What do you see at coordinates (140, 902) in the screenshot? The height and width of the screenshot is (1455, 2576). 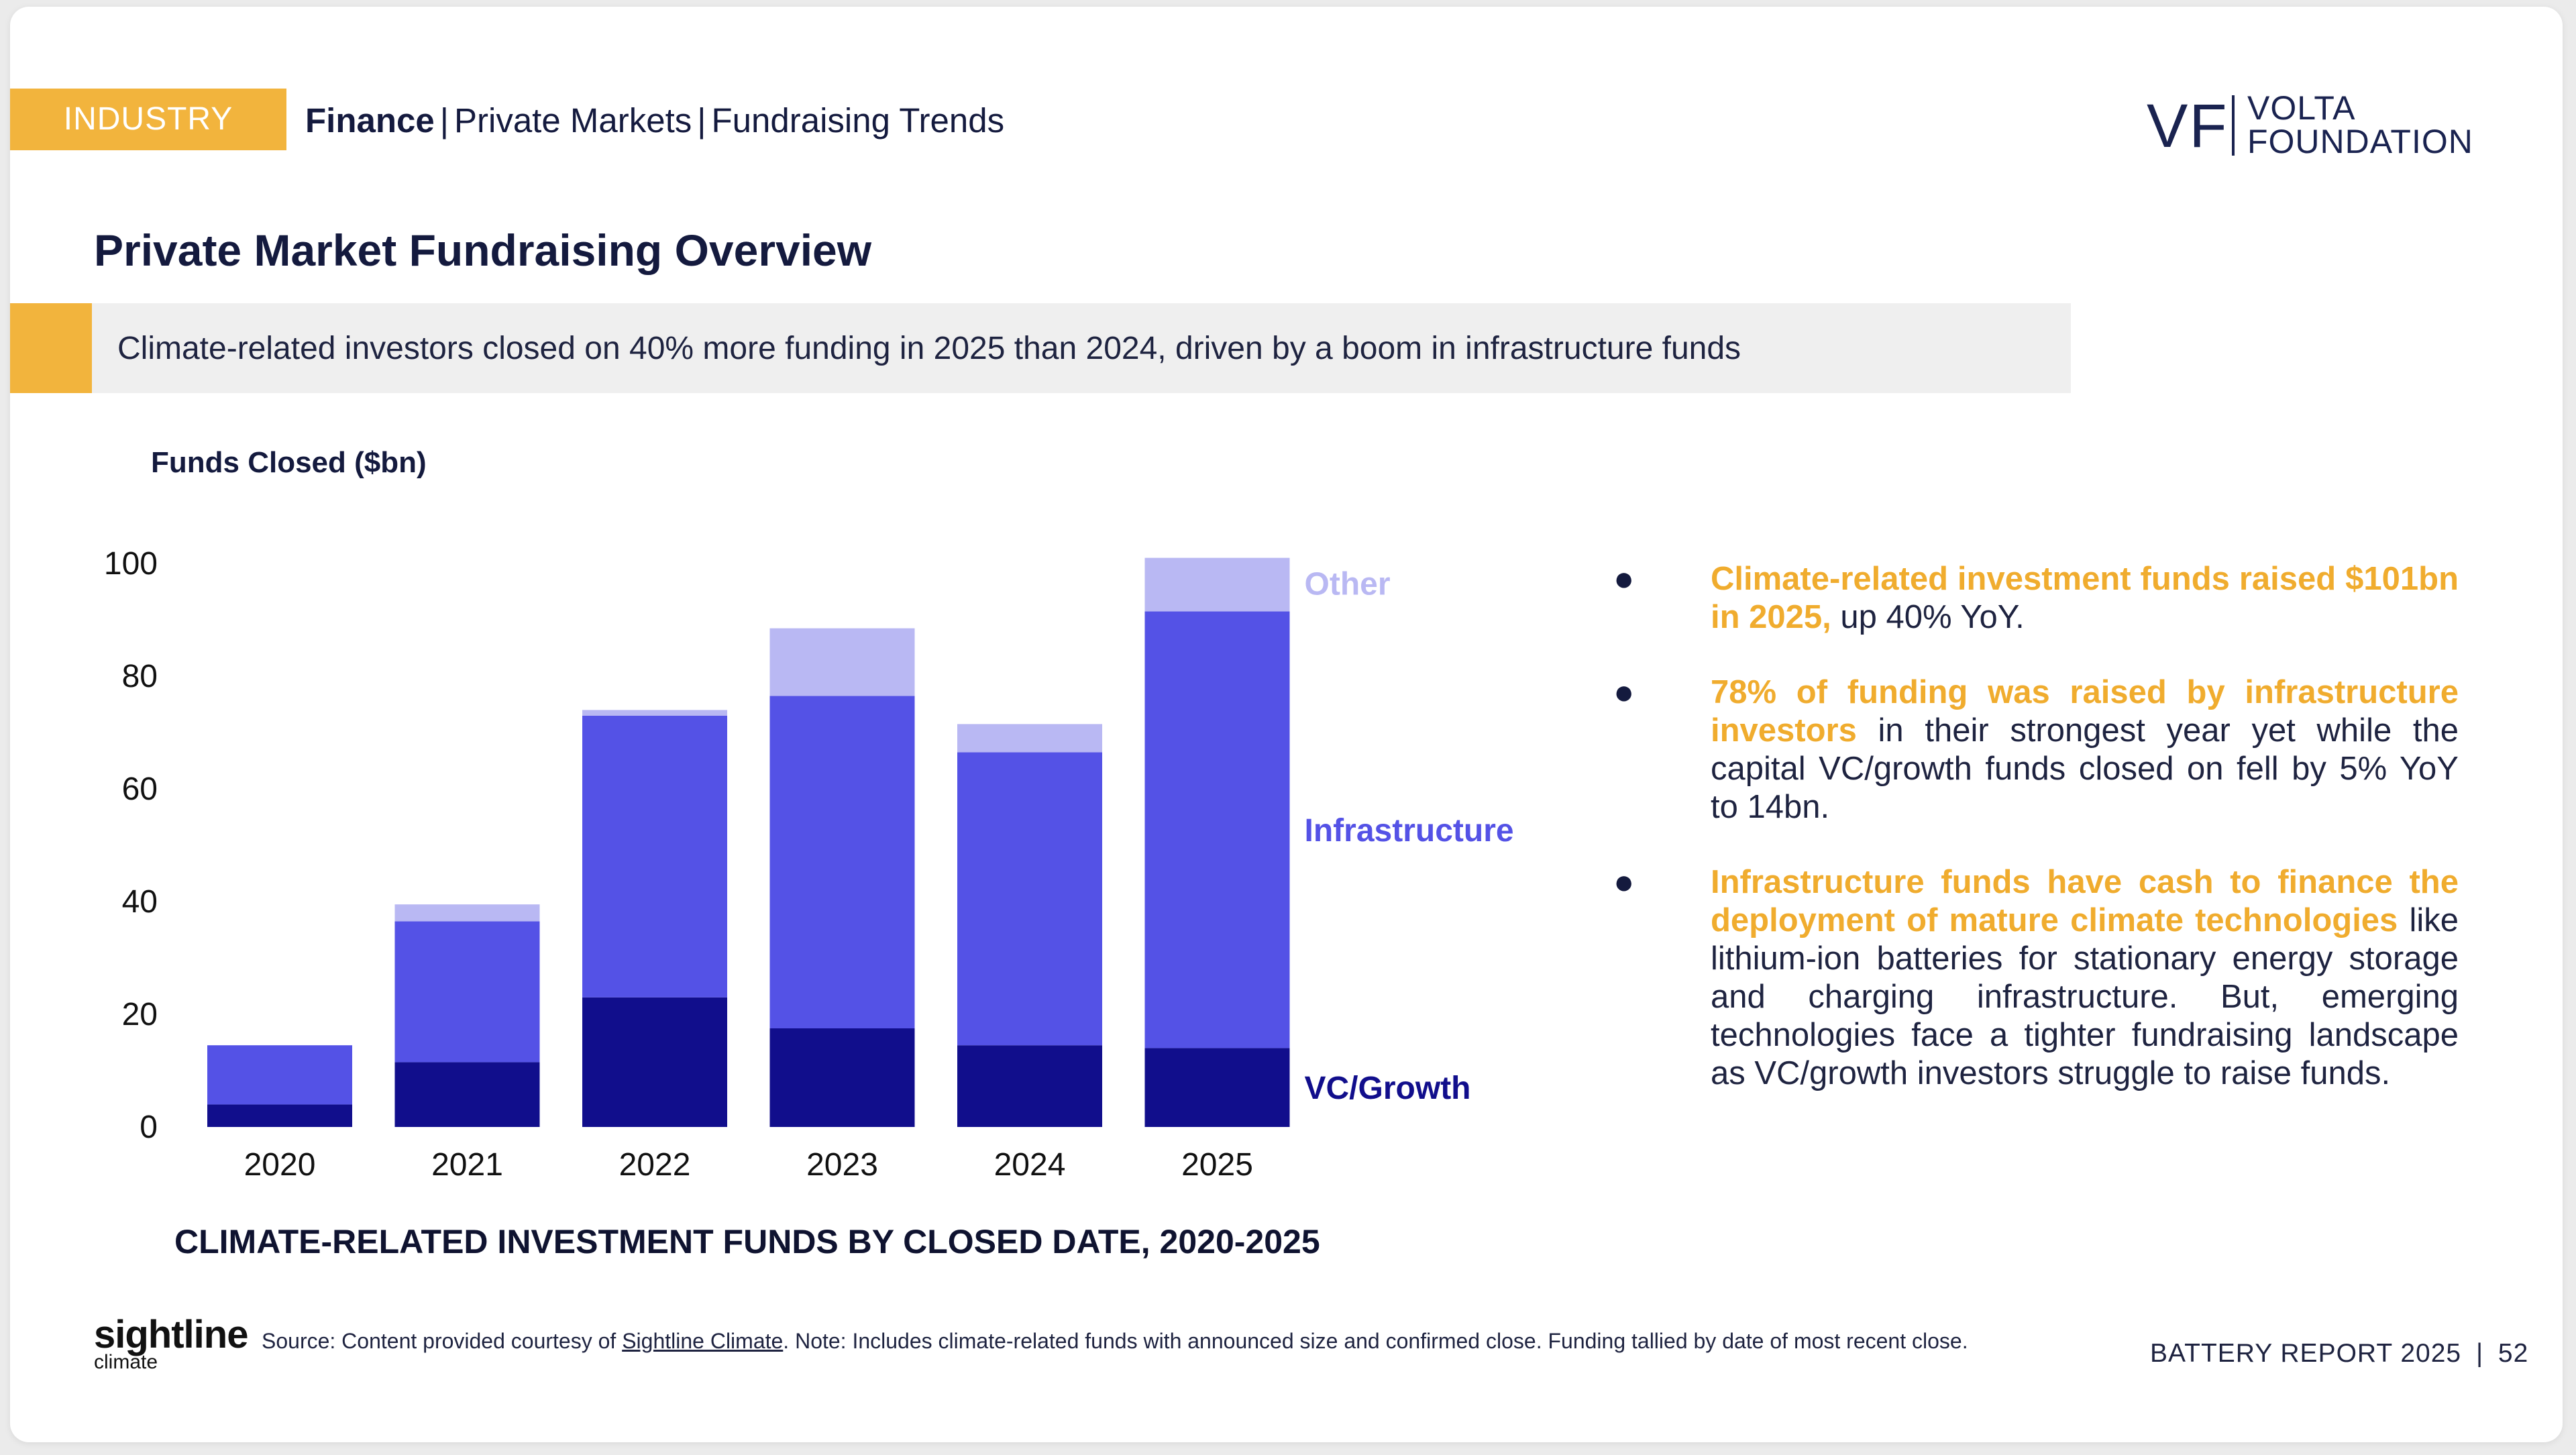 I see `y-tick-label: 40` at bounding box center [140, 902].